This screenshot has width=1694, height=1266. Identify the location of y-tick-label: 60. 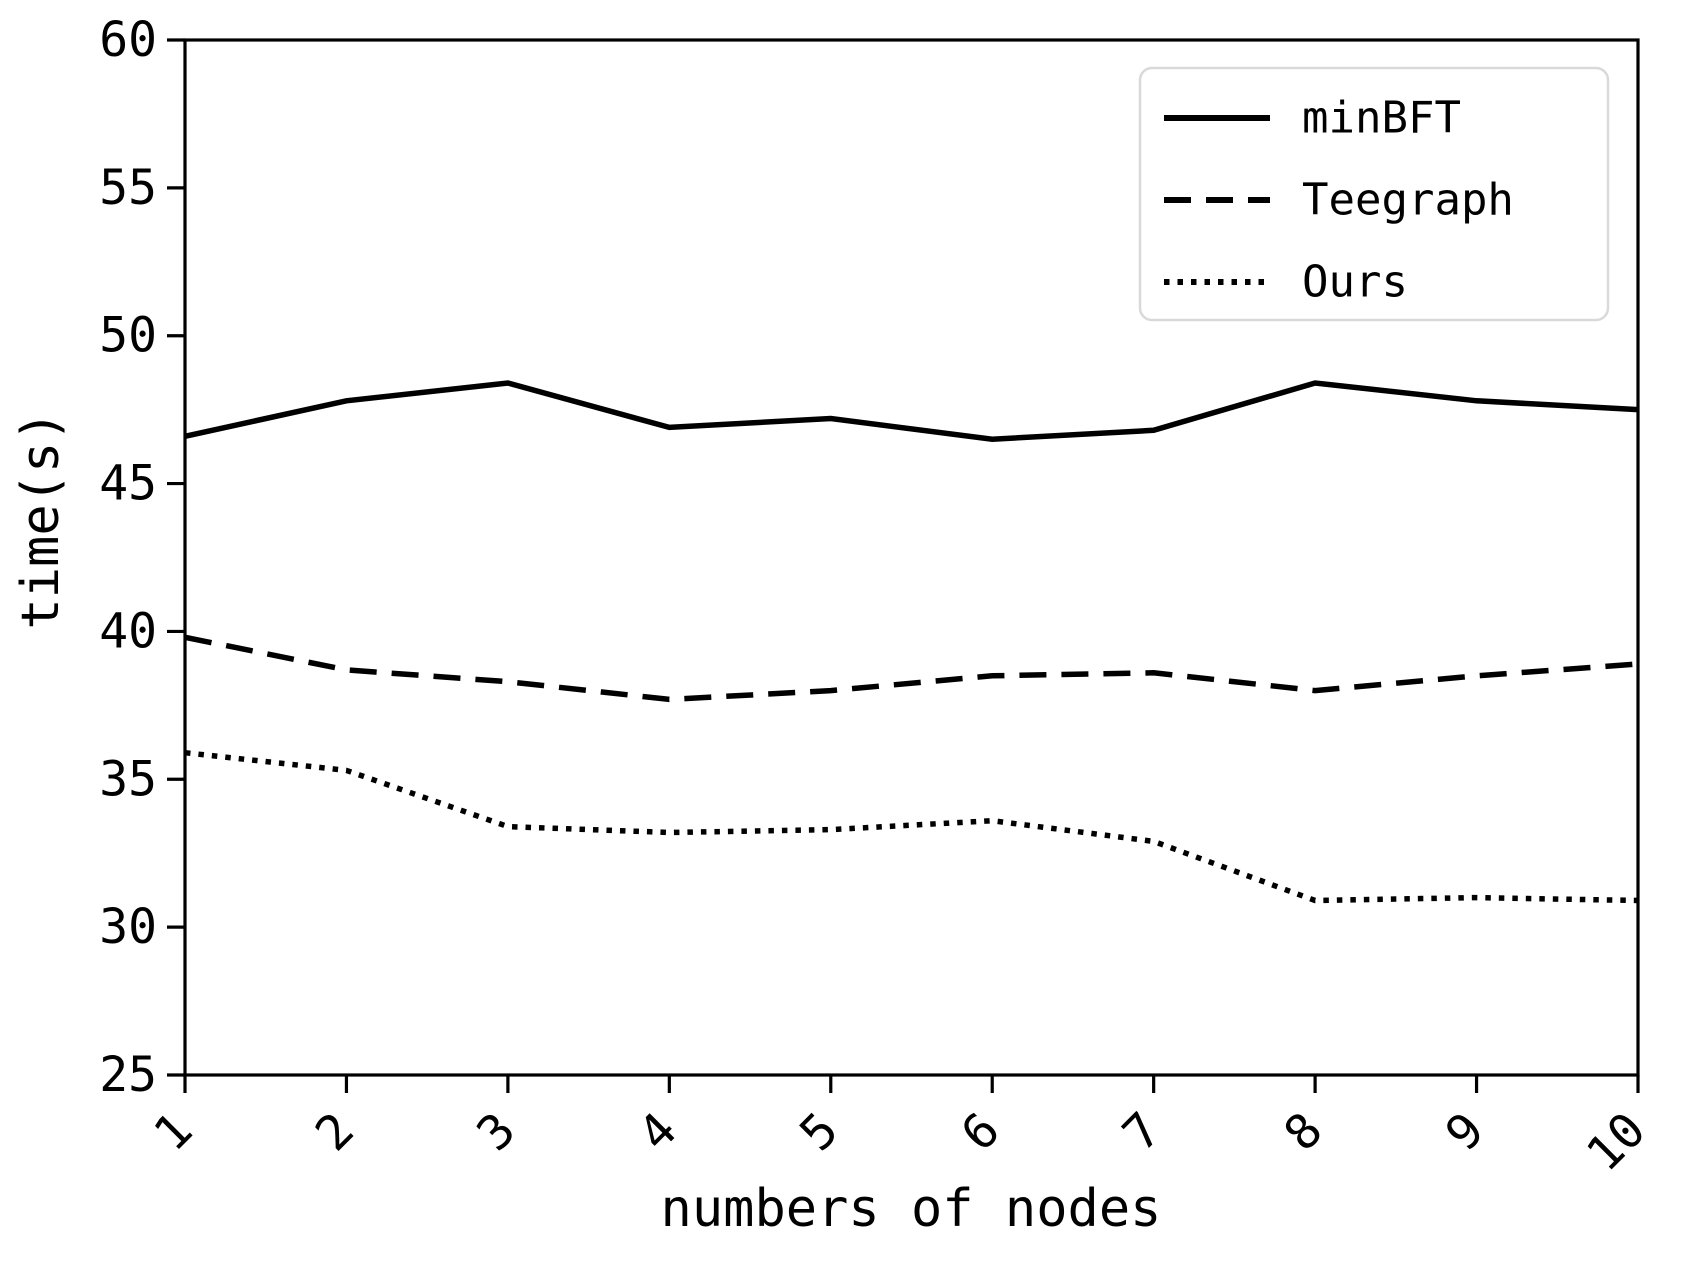
(128, 40).